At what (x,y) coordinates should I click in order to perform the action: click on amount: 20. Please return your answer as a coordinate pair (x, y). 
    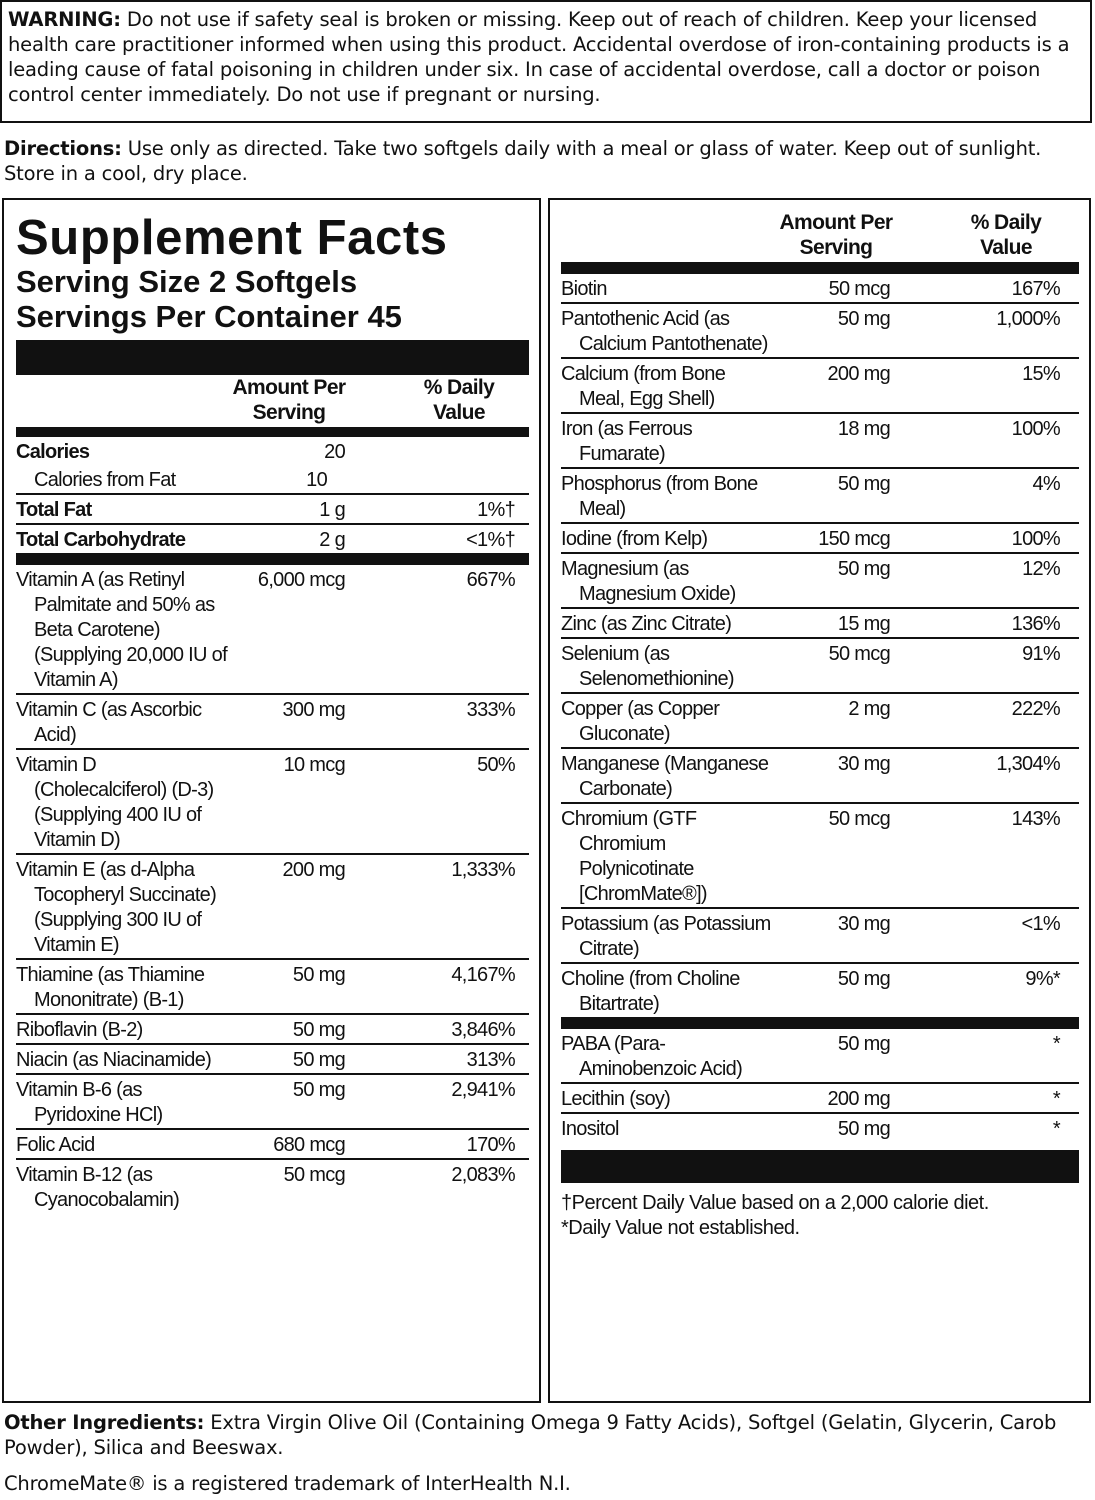
    Looking at the image, I should click on (335, 452).